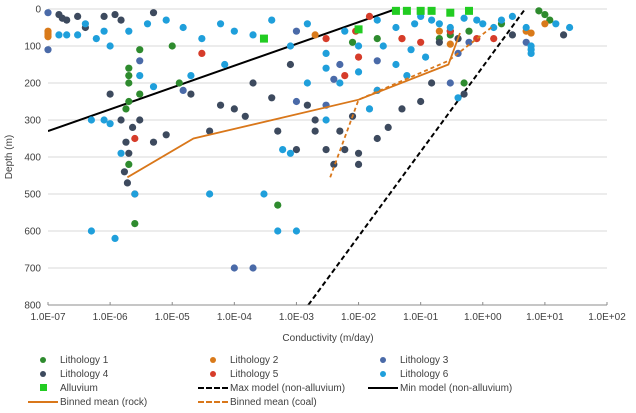  What do you see at coordinates (69, 360) in the screenshot?
I see `legend-item-lith1: Lithology 1` at bounding box center [69, 360].